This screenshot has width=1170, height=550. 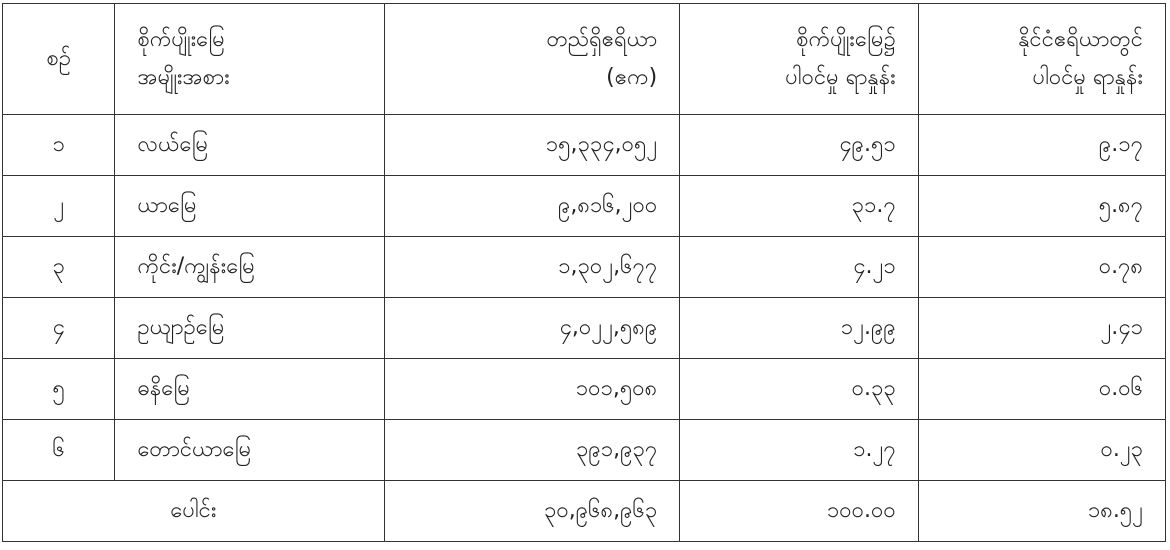 I want to click on land-type: ယာမြေ, so click(x=249, y=206).